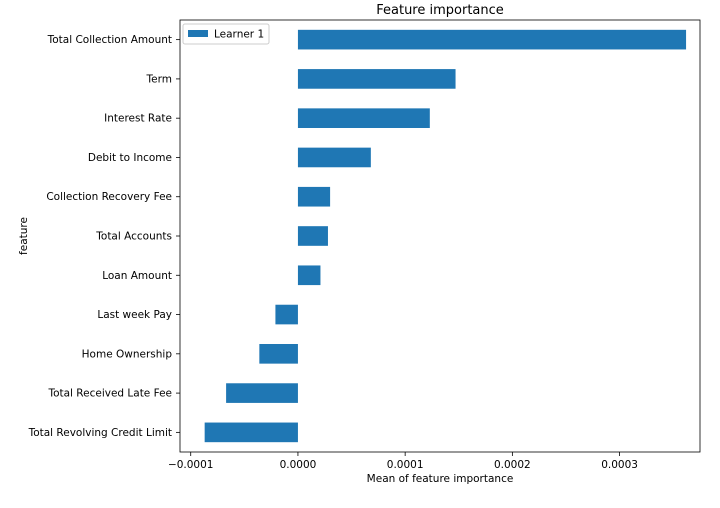  I want to click on legend-swatch, so click(198, 33).